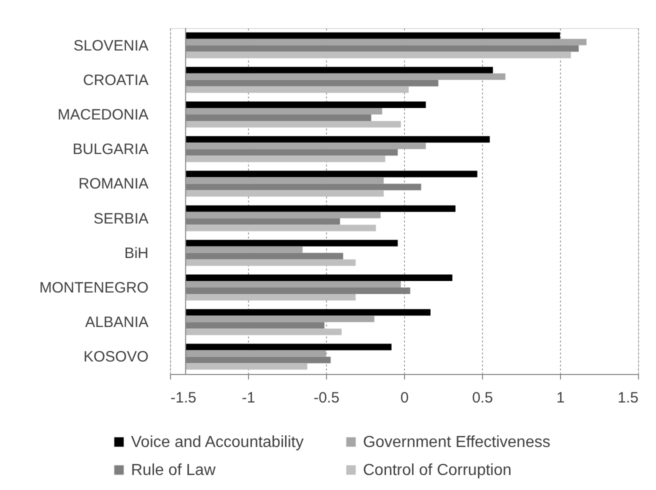  Describe the element at coordinates (110, 45) in the screenshot. I see `y-tick-label: SLOVENIA` at that location.